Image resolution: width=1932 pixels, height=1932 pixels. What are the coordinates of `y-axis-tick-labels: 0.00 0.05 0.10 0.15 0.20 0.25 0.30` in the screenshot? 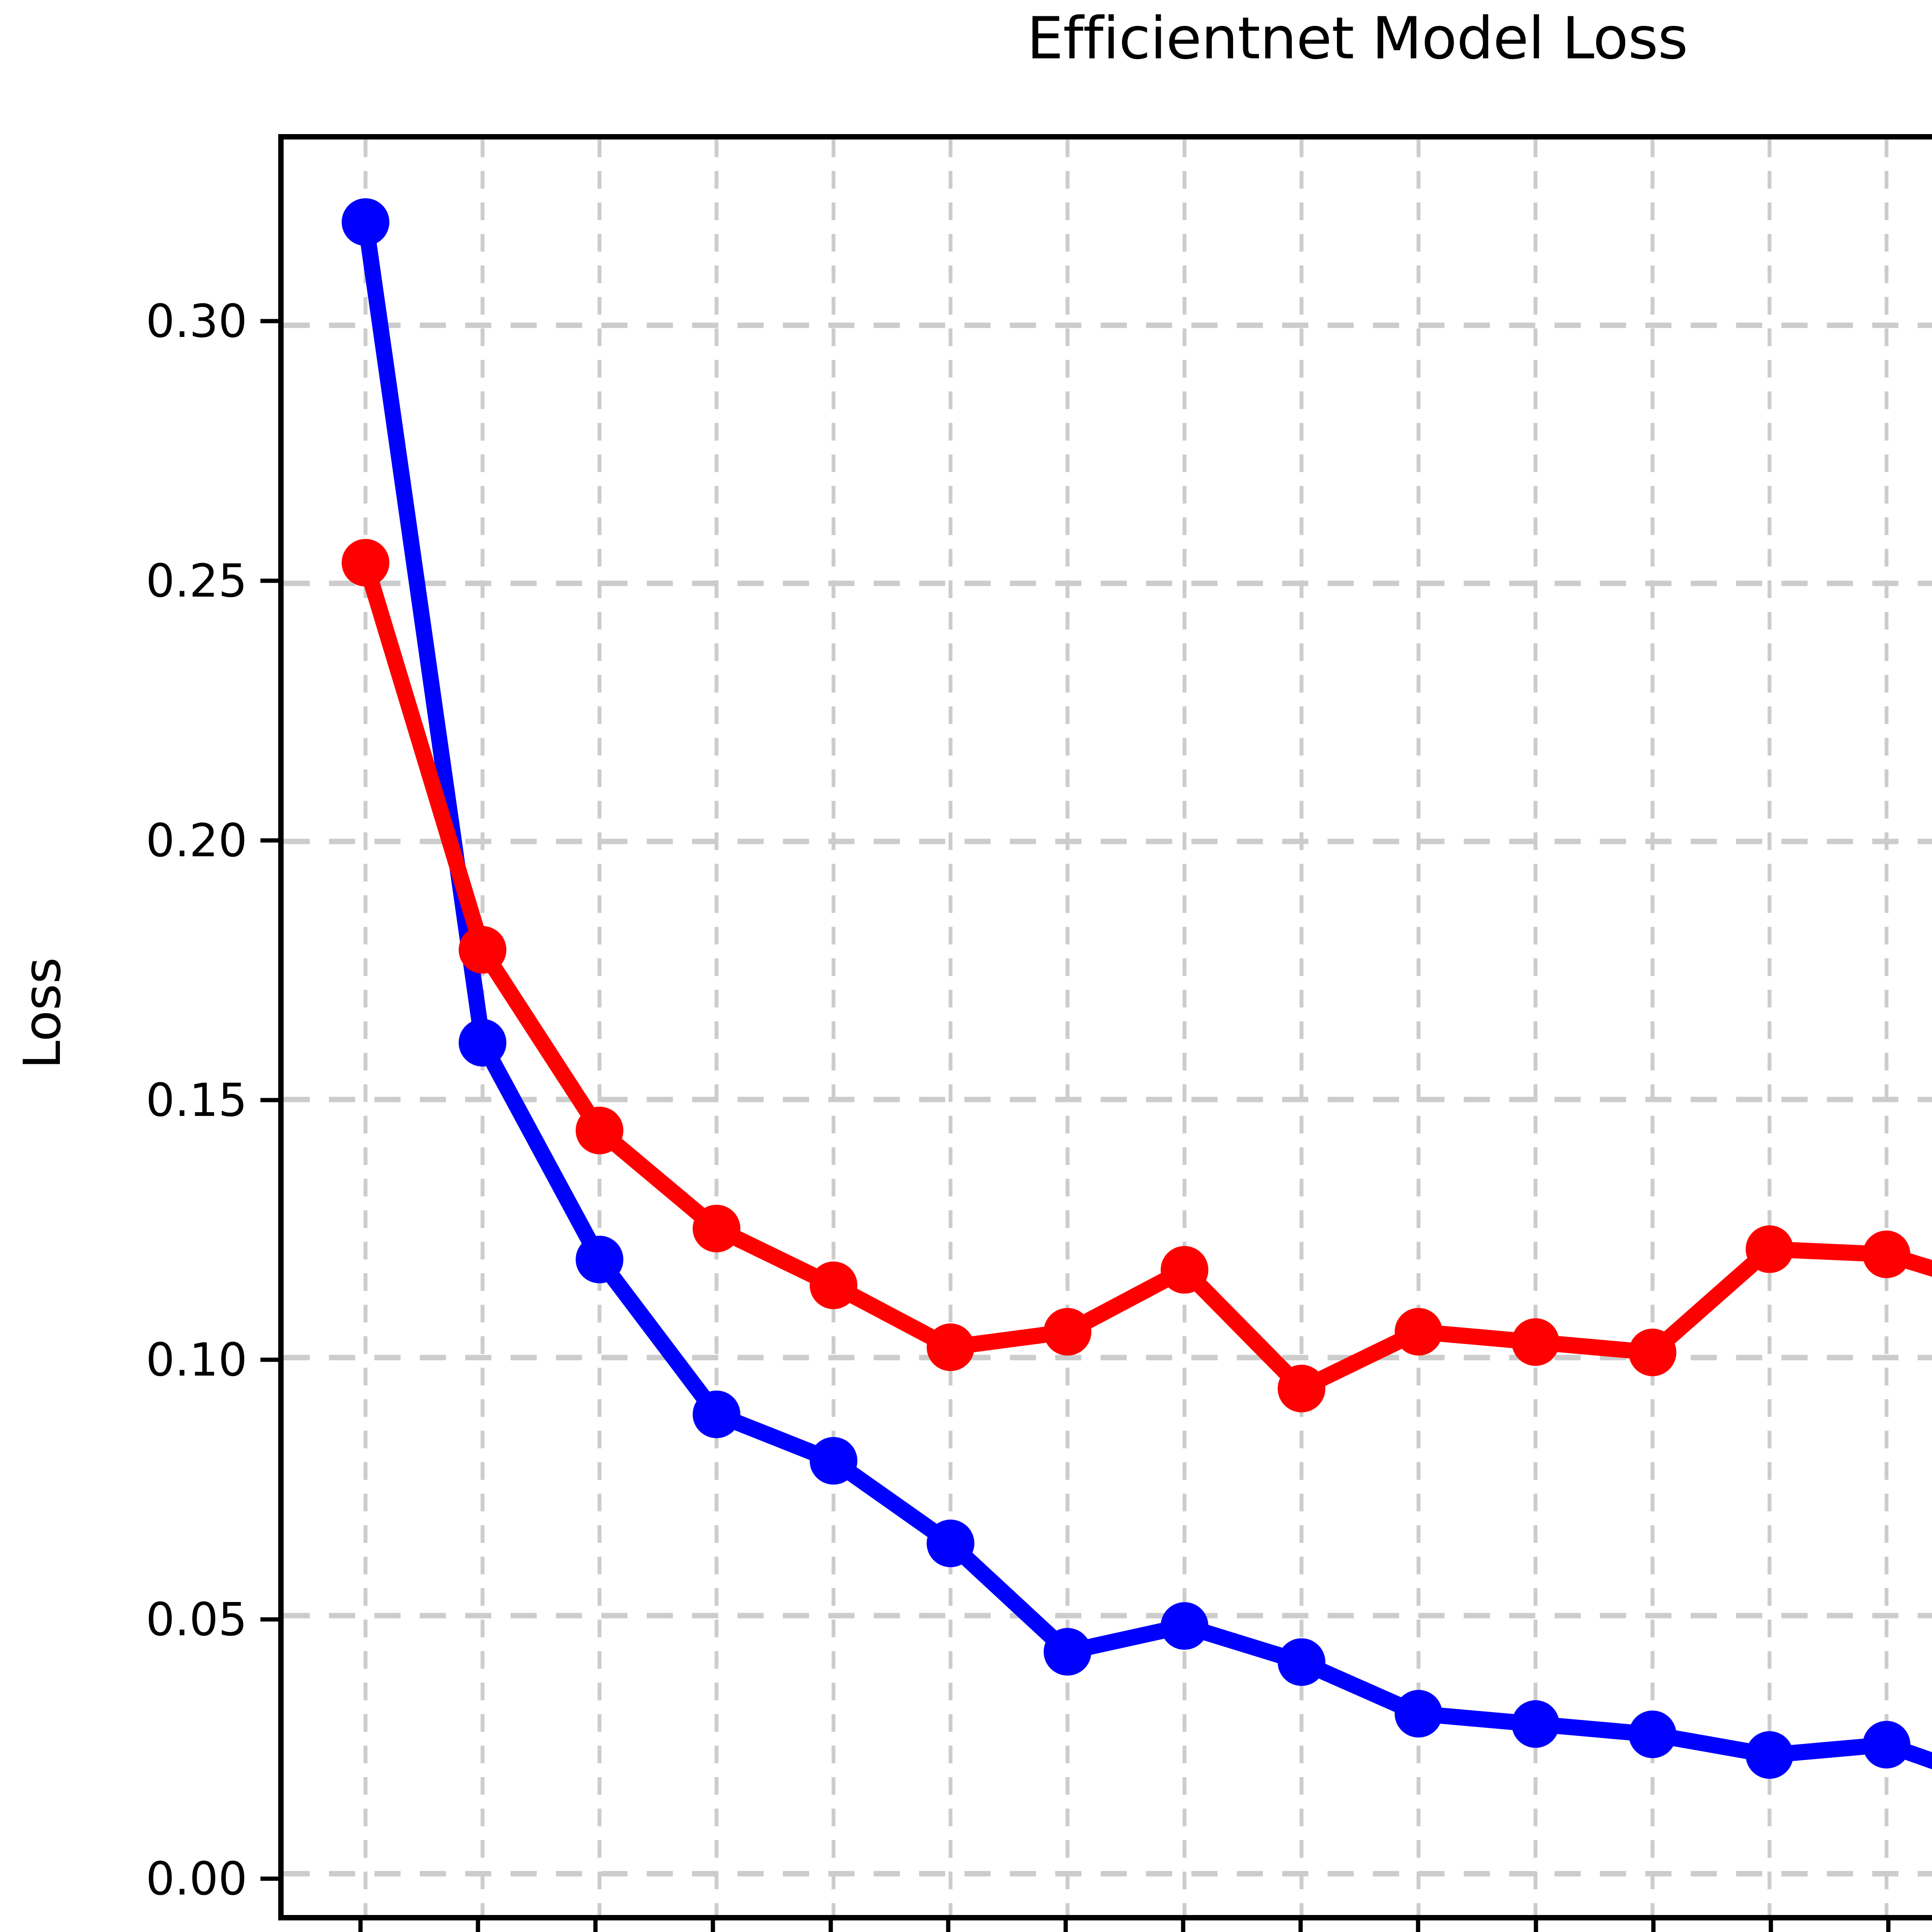 It's located at (124, 1027).